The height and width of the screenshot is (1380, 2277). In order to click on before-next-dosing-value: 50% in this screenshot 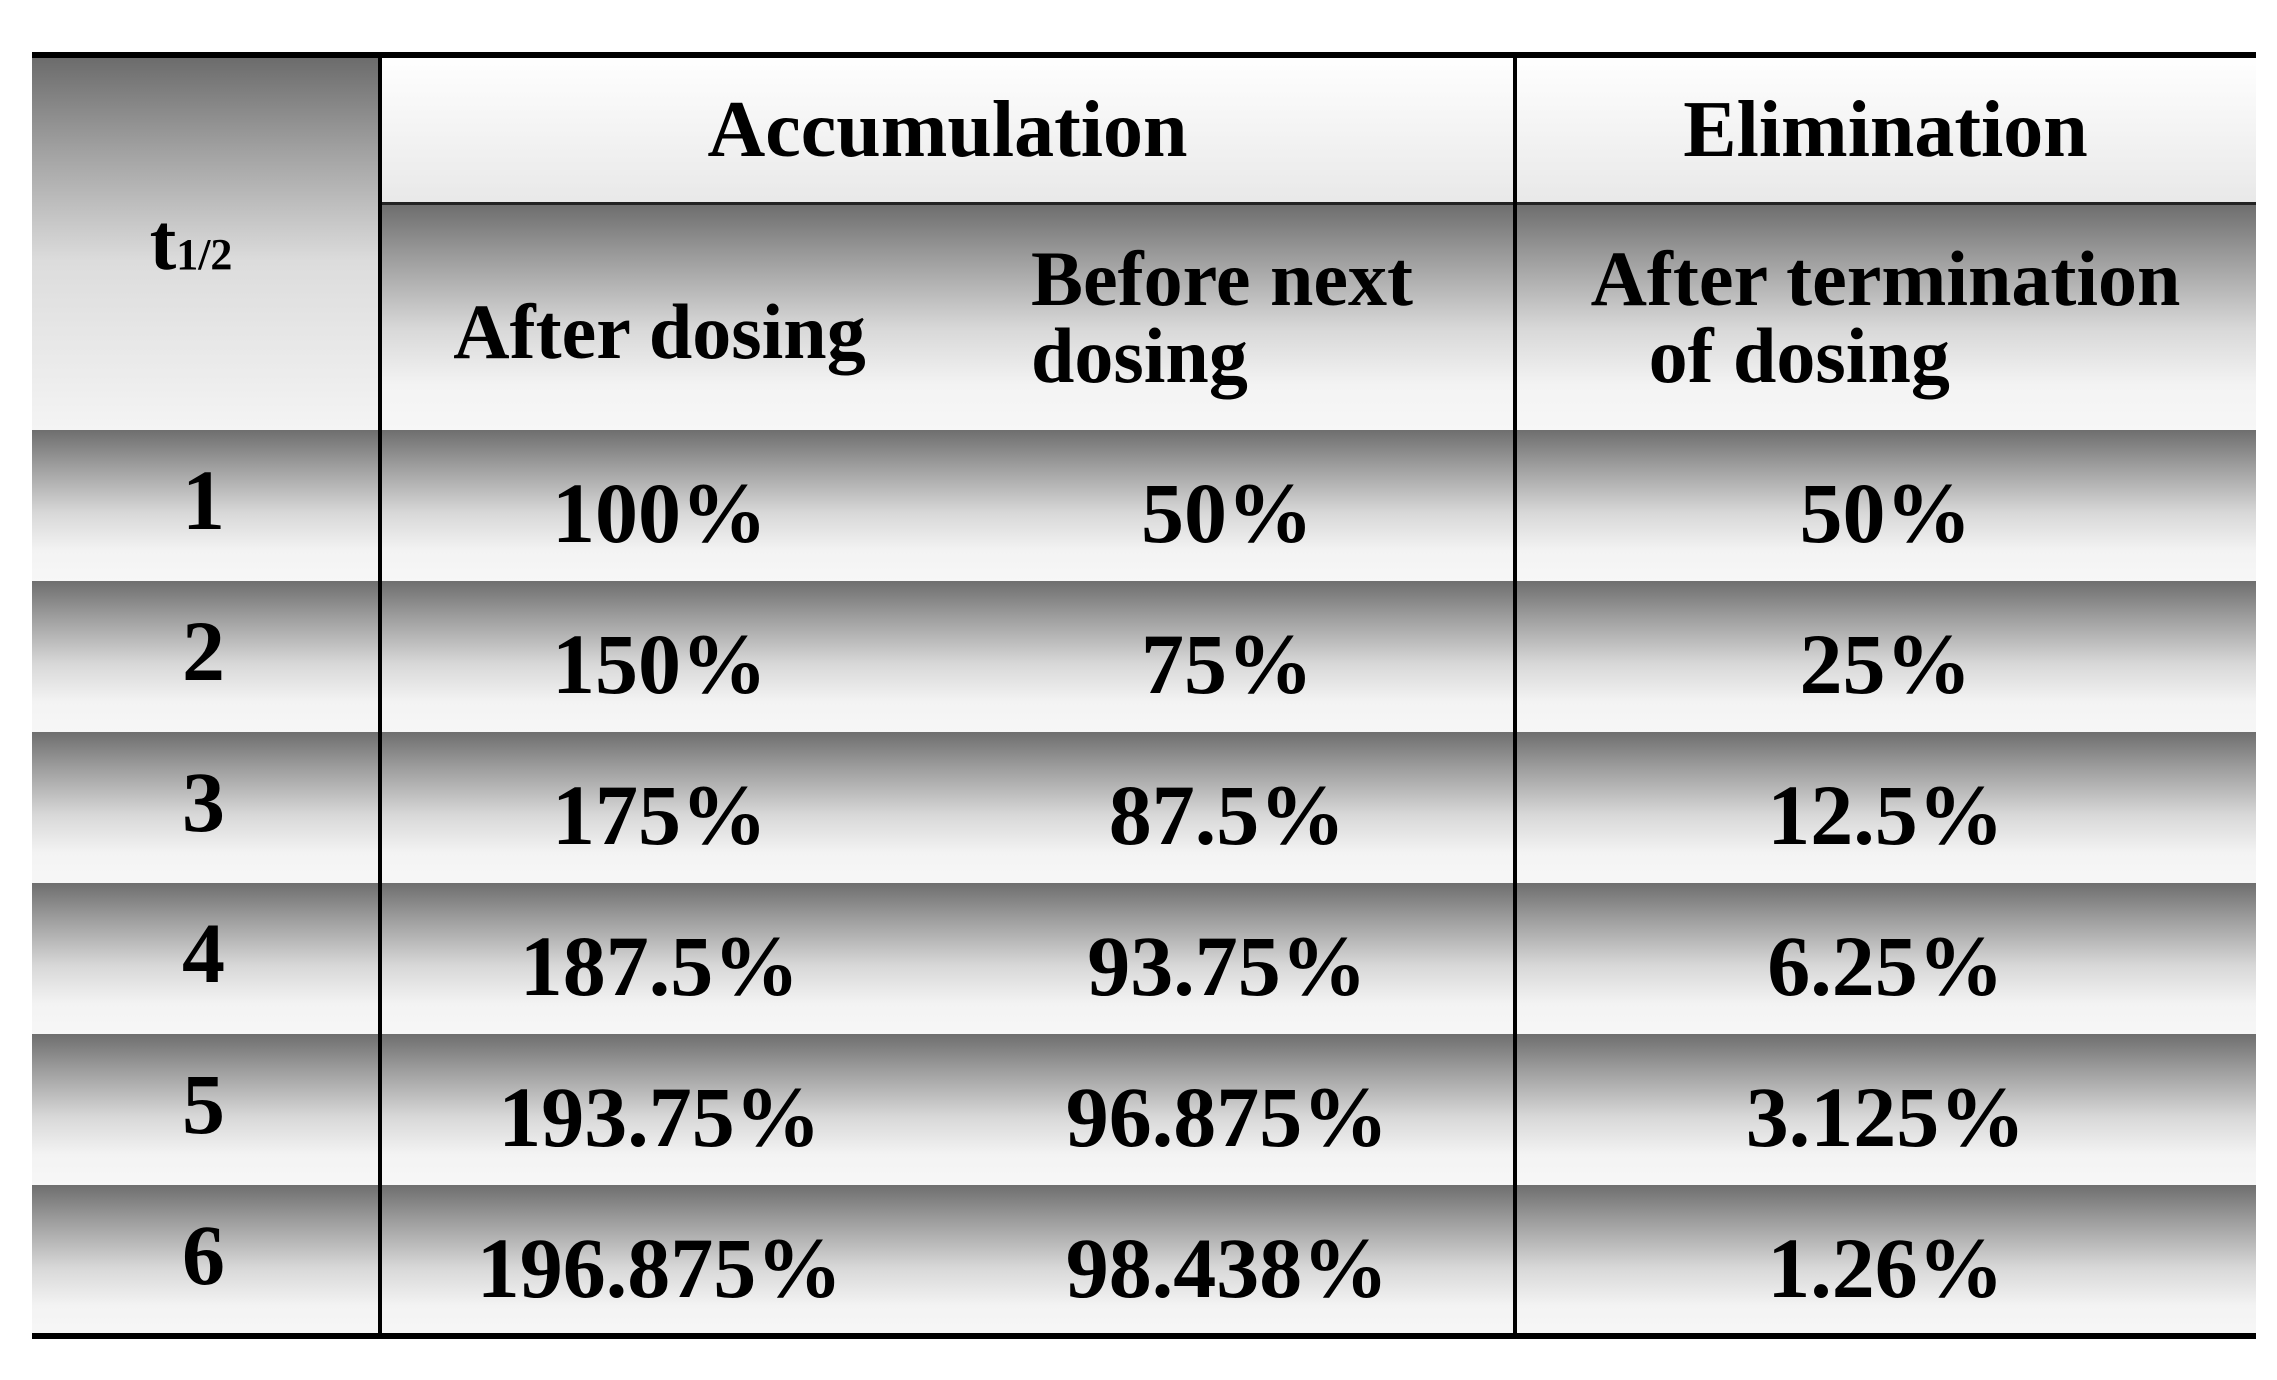, I will do `click(1227, 512)`.